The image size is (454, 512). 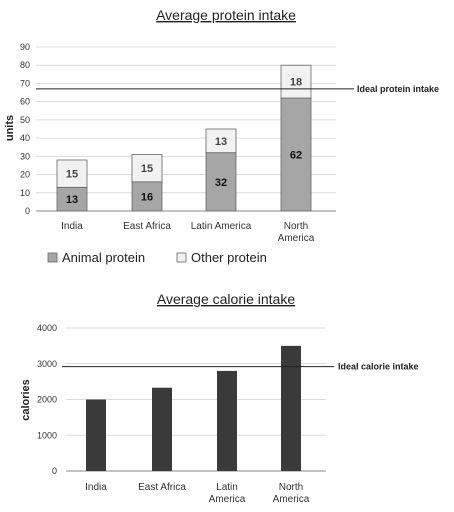 I want to click on y-tick-label: 2000, so click(x=47, y=400).